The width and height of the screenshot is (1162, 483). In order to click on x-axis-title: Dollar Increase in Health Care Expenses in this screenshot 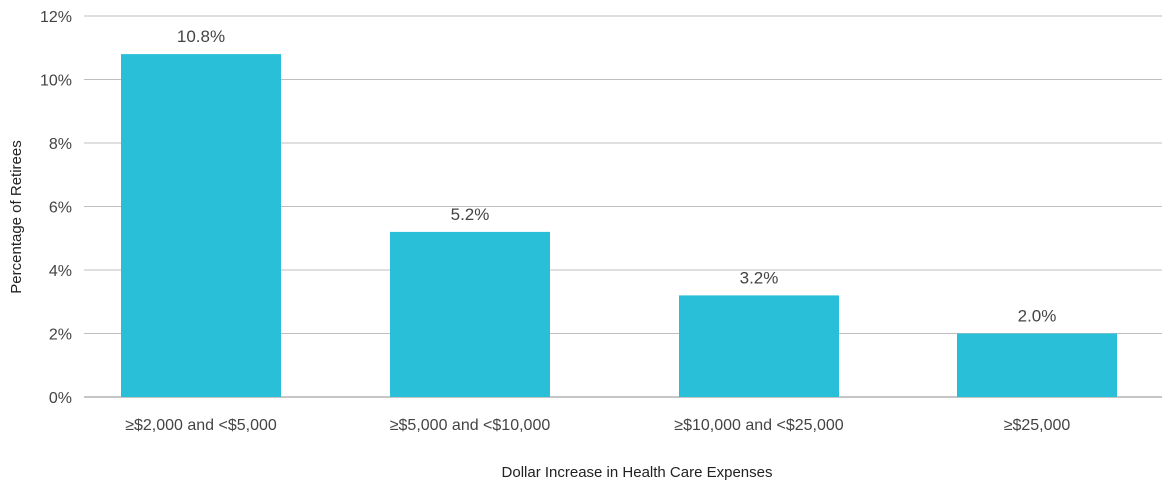, I will do `click(637, 472)`.